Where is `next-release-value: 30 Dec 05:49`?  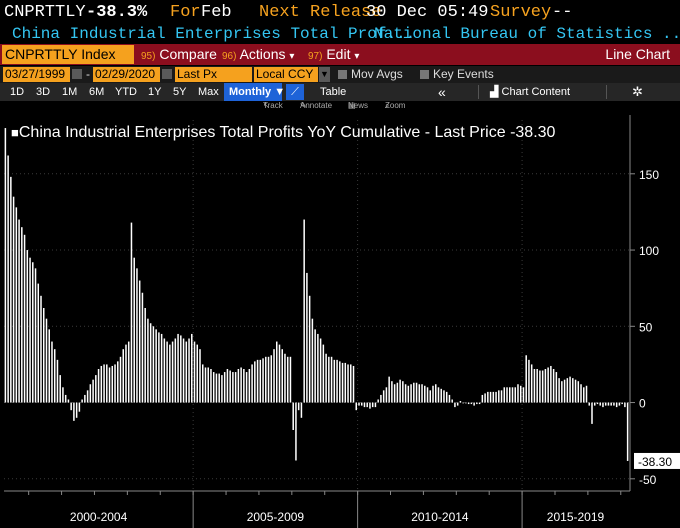 next-release-value: 30 Dec 05:49 is located at coordinates (427, 12).